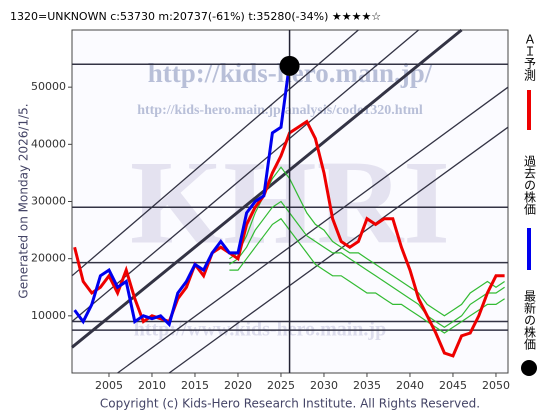 The image size is (560, 420). I want to click on y-tick-label: 50000, so click(48, 86).